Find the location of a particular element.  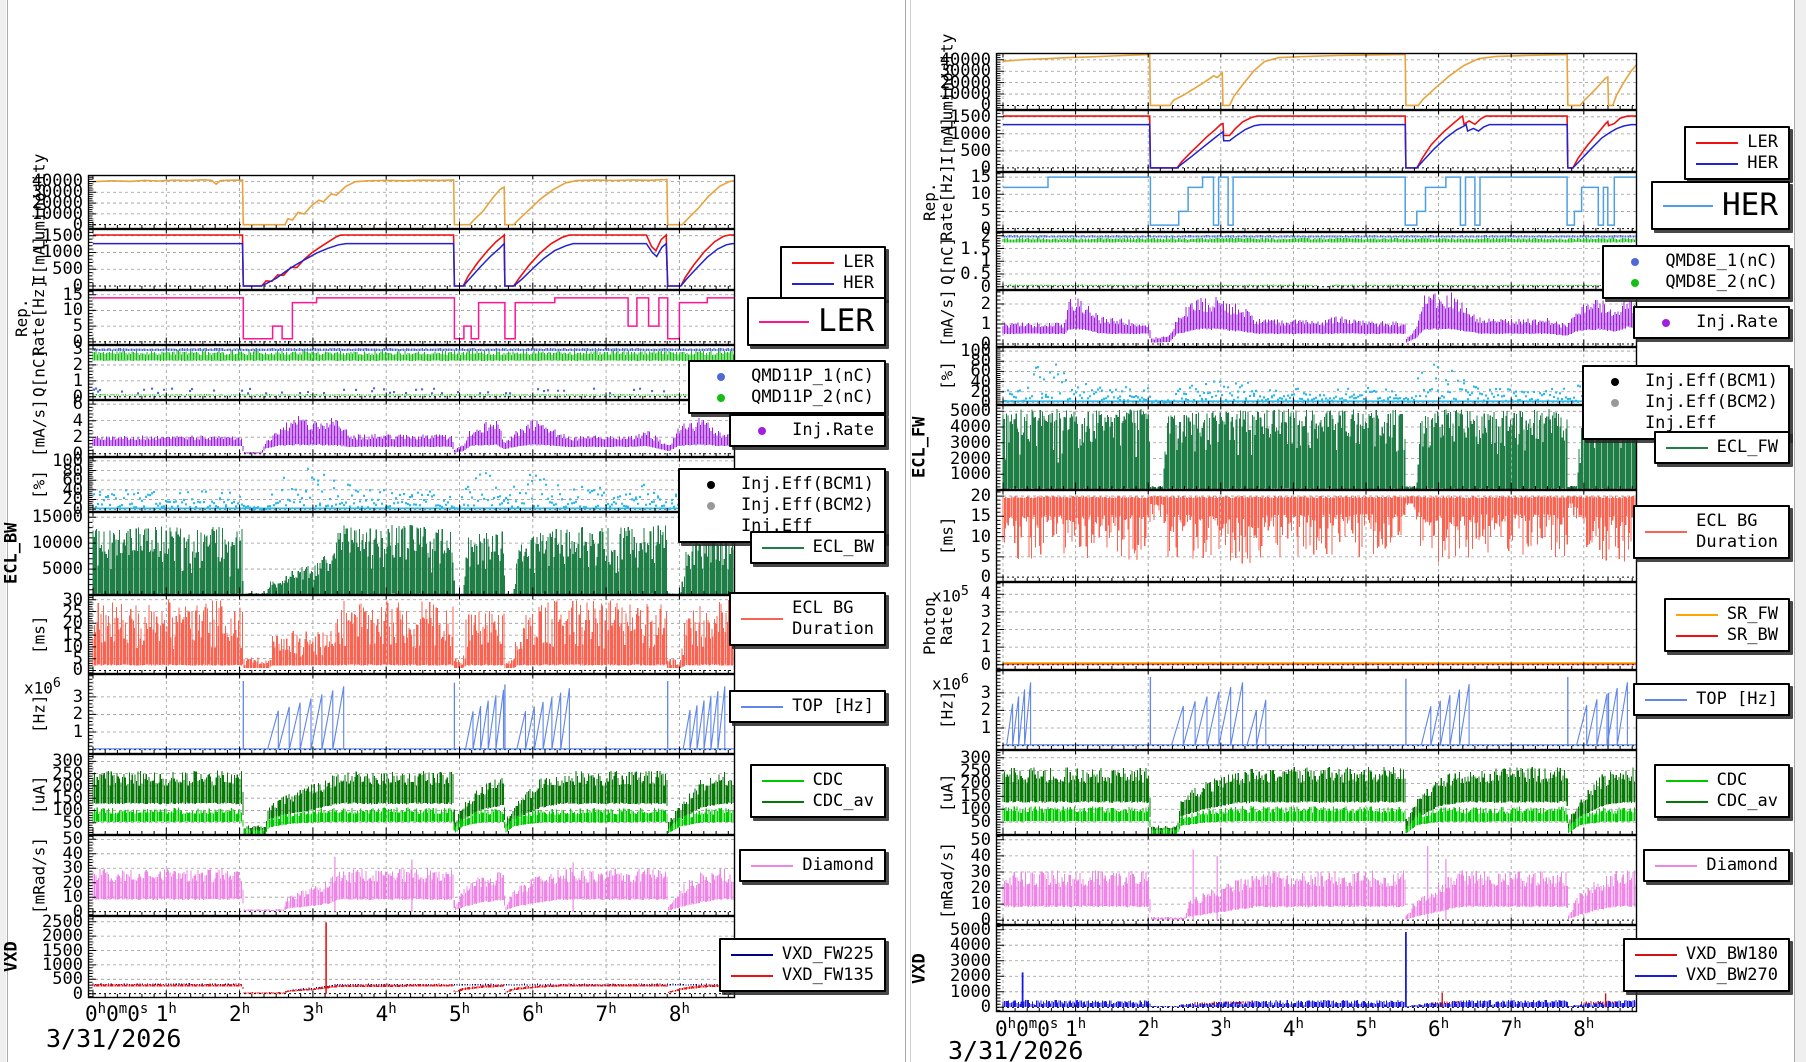

legend-entry: VXD_FW225 is located at coordinates (802, 954).